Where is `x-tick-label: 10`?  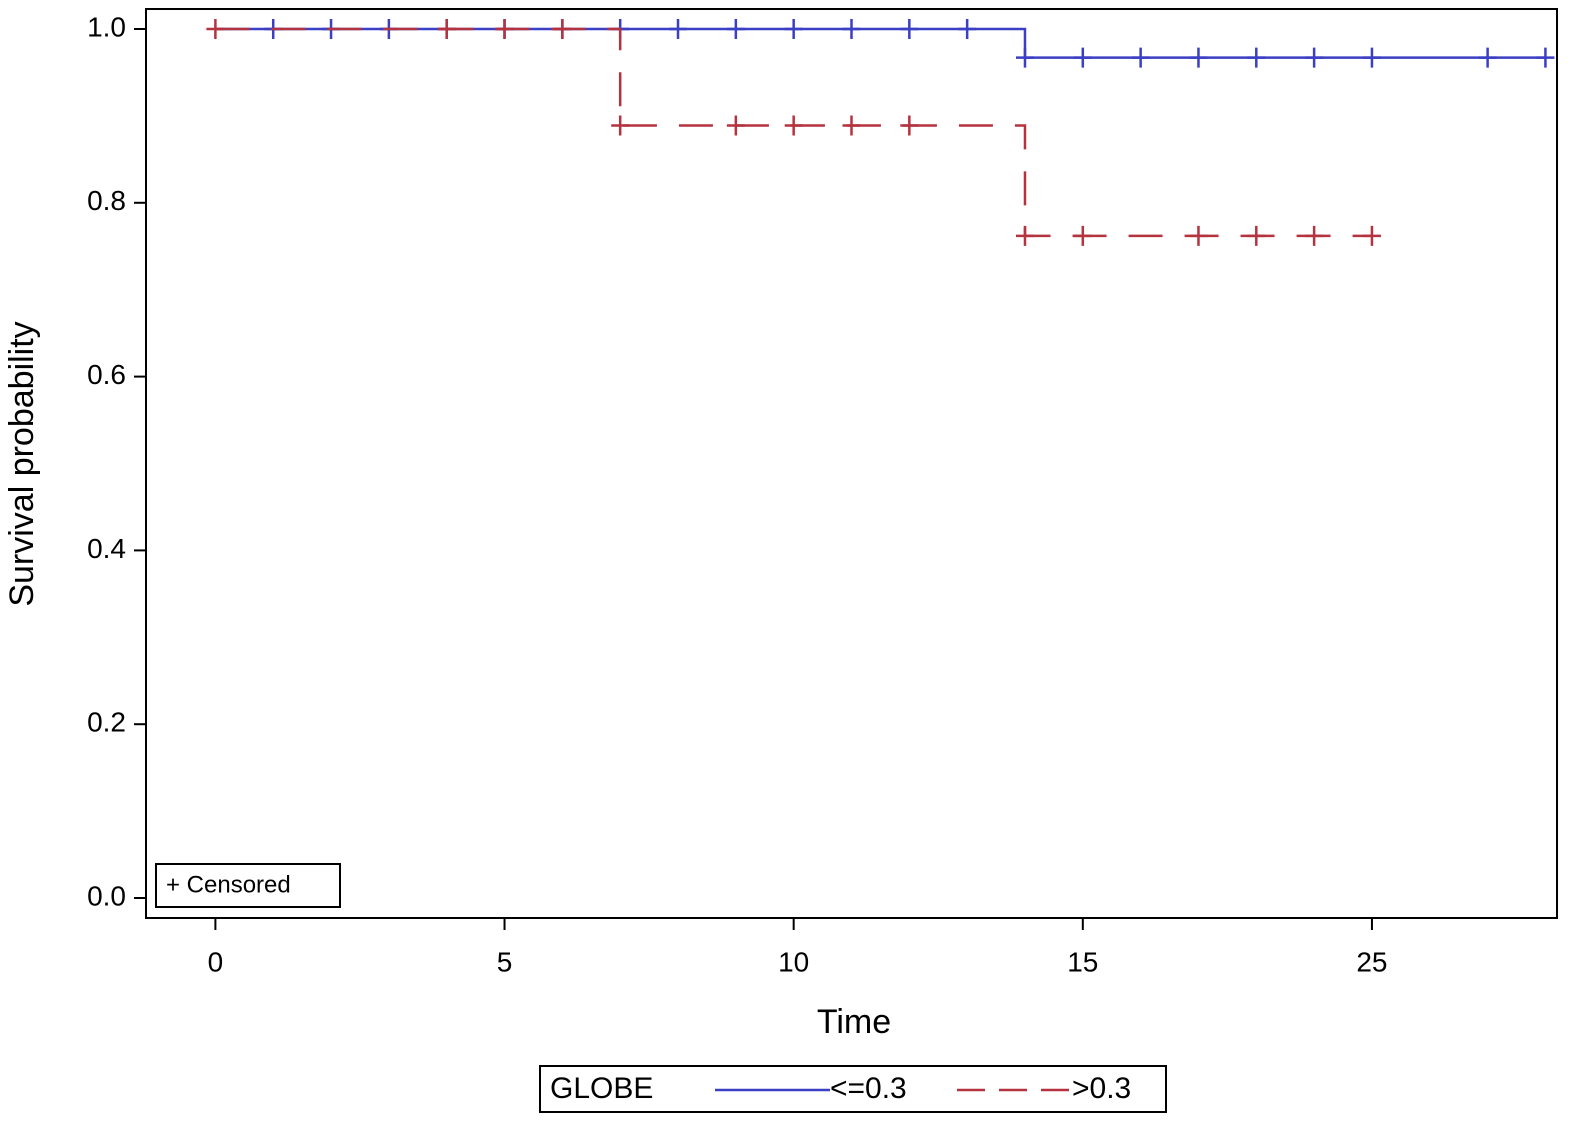
x-tick-label: 10 is located at coordinates (793, 961).